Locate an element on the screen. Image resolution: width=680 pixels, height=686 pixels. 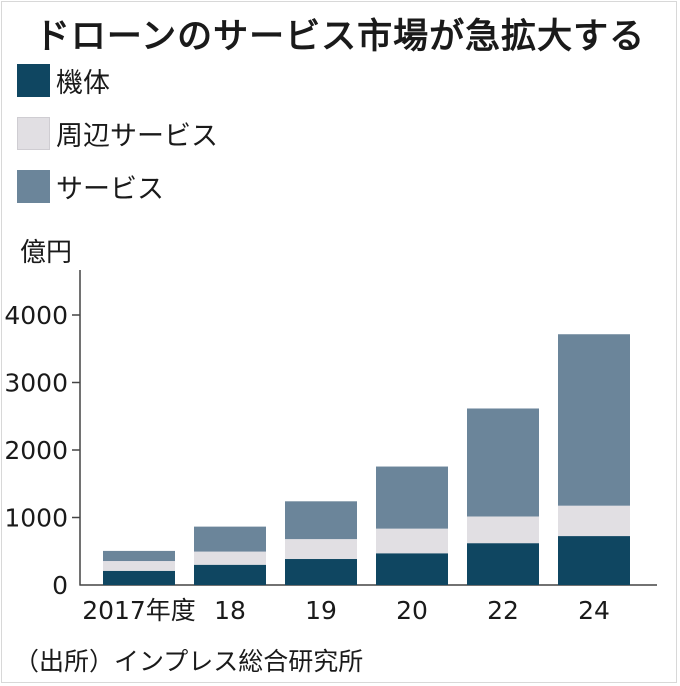
y-tick-label-4000: 4000 is located at coordinates (36, 315).